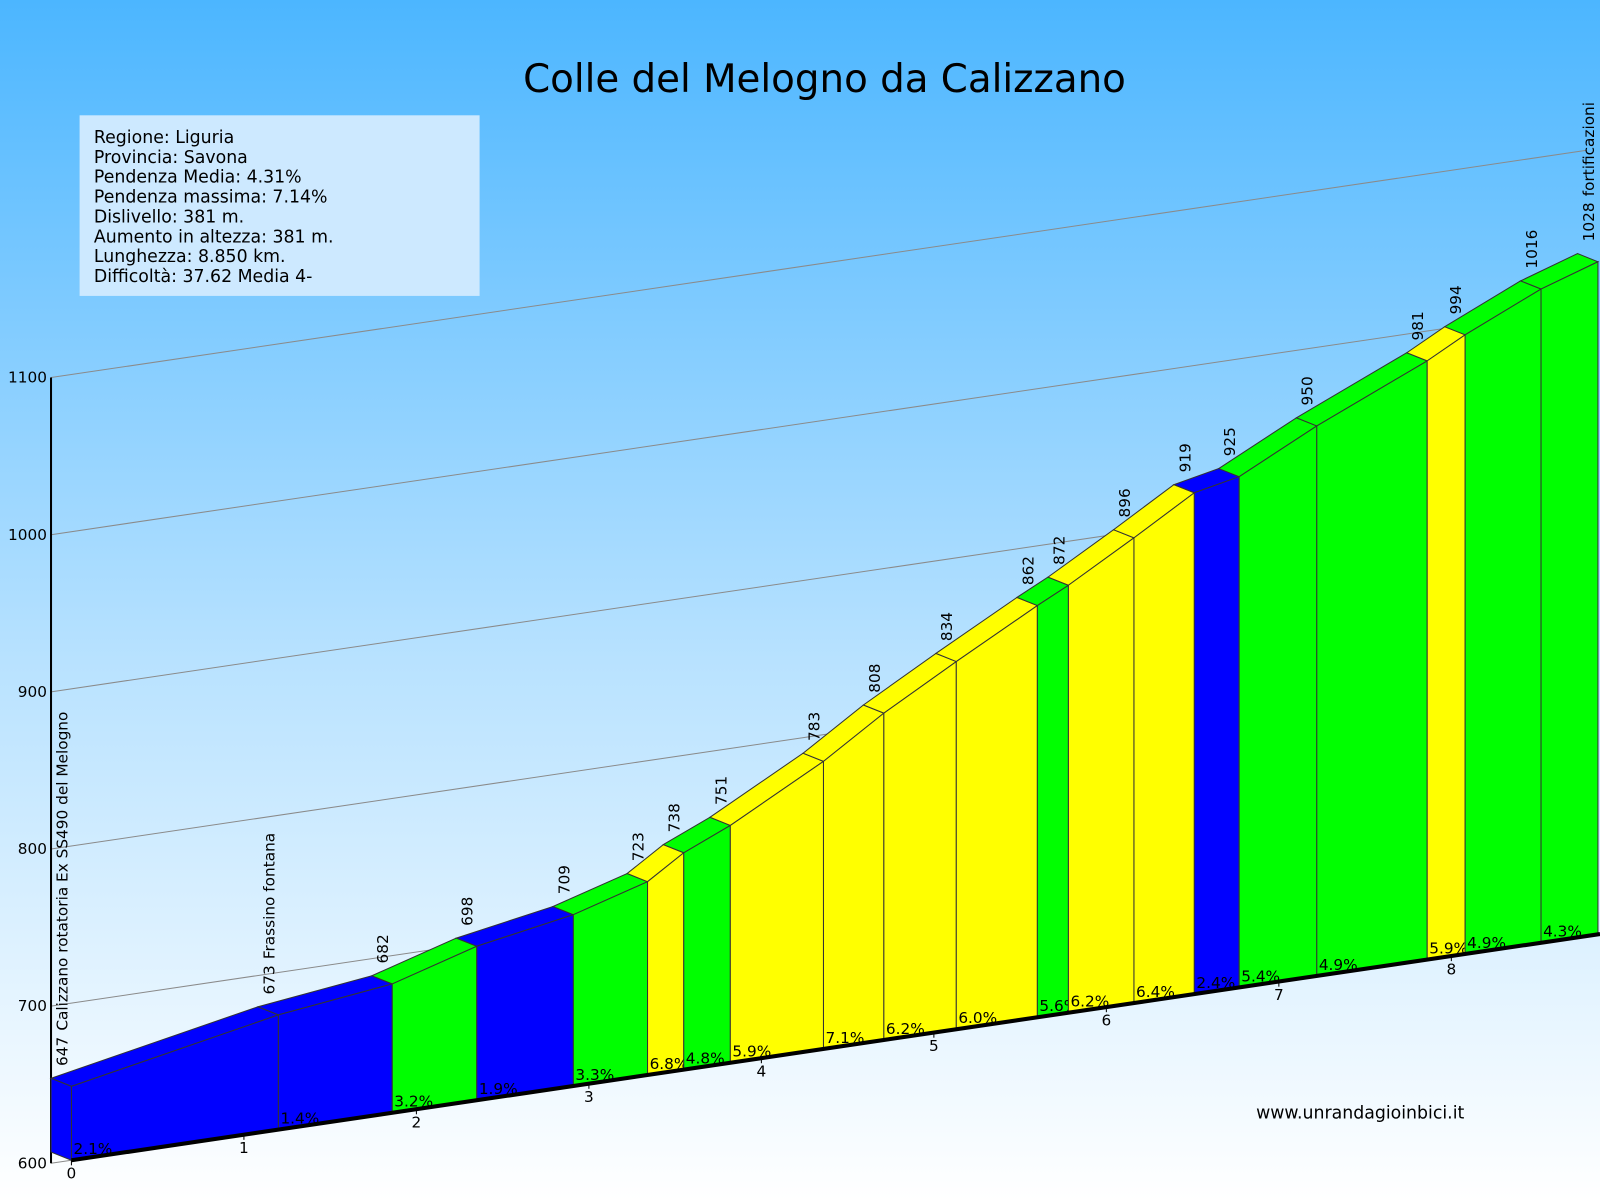 Image resolution: width=1600 pixels, height=1204 pixels. Describe the element at coordinates (190, 257) in the screenshot. I see `info-line: Lunghezza: 8.850 km.` at that location.